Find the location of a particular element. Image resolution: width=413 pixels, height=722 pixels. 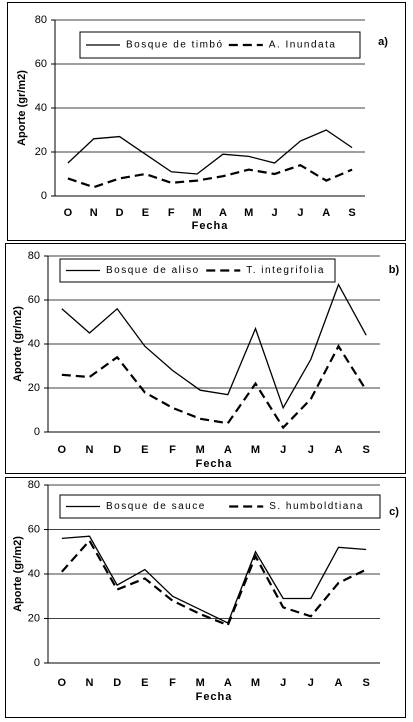

panel-label: a) is located at coordinates (383, 42).